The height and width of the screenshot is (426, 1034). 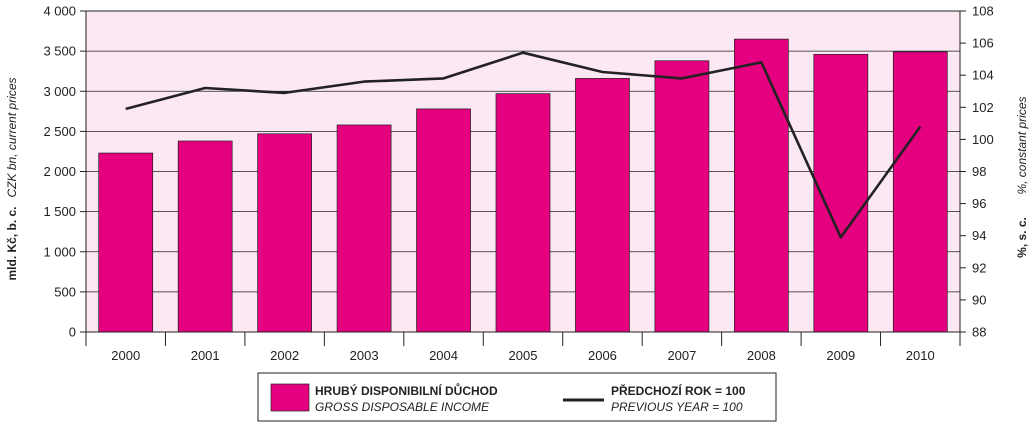 I want to click on y-left-tick-label: 500, so click(x=65, y=291).